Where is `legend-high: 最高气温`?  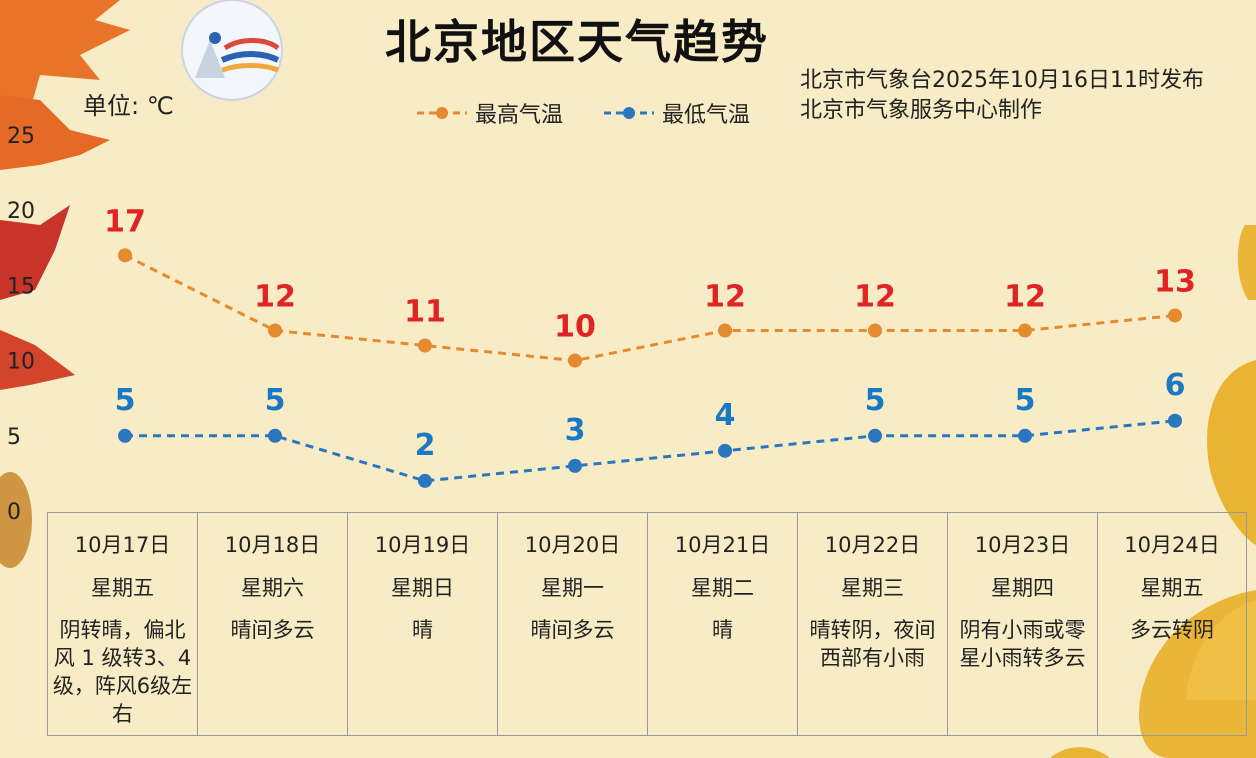 legend-high: 最高气温 is located at coordinates (490, 113).